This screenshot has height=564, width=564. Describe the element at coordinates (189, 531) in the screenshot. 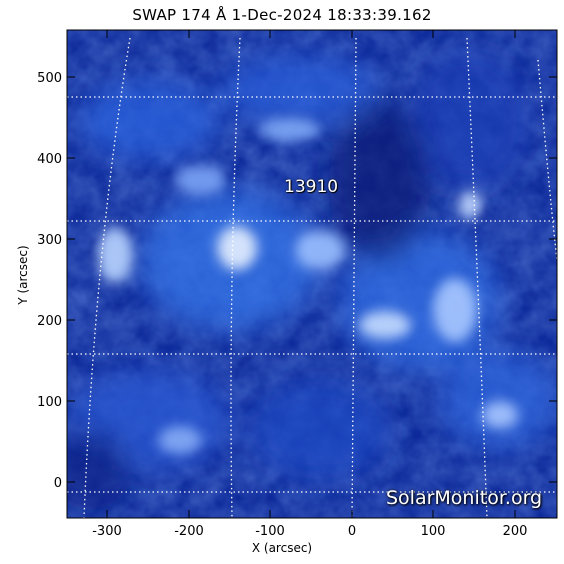

I see `x-tick-label: -200` at that location.